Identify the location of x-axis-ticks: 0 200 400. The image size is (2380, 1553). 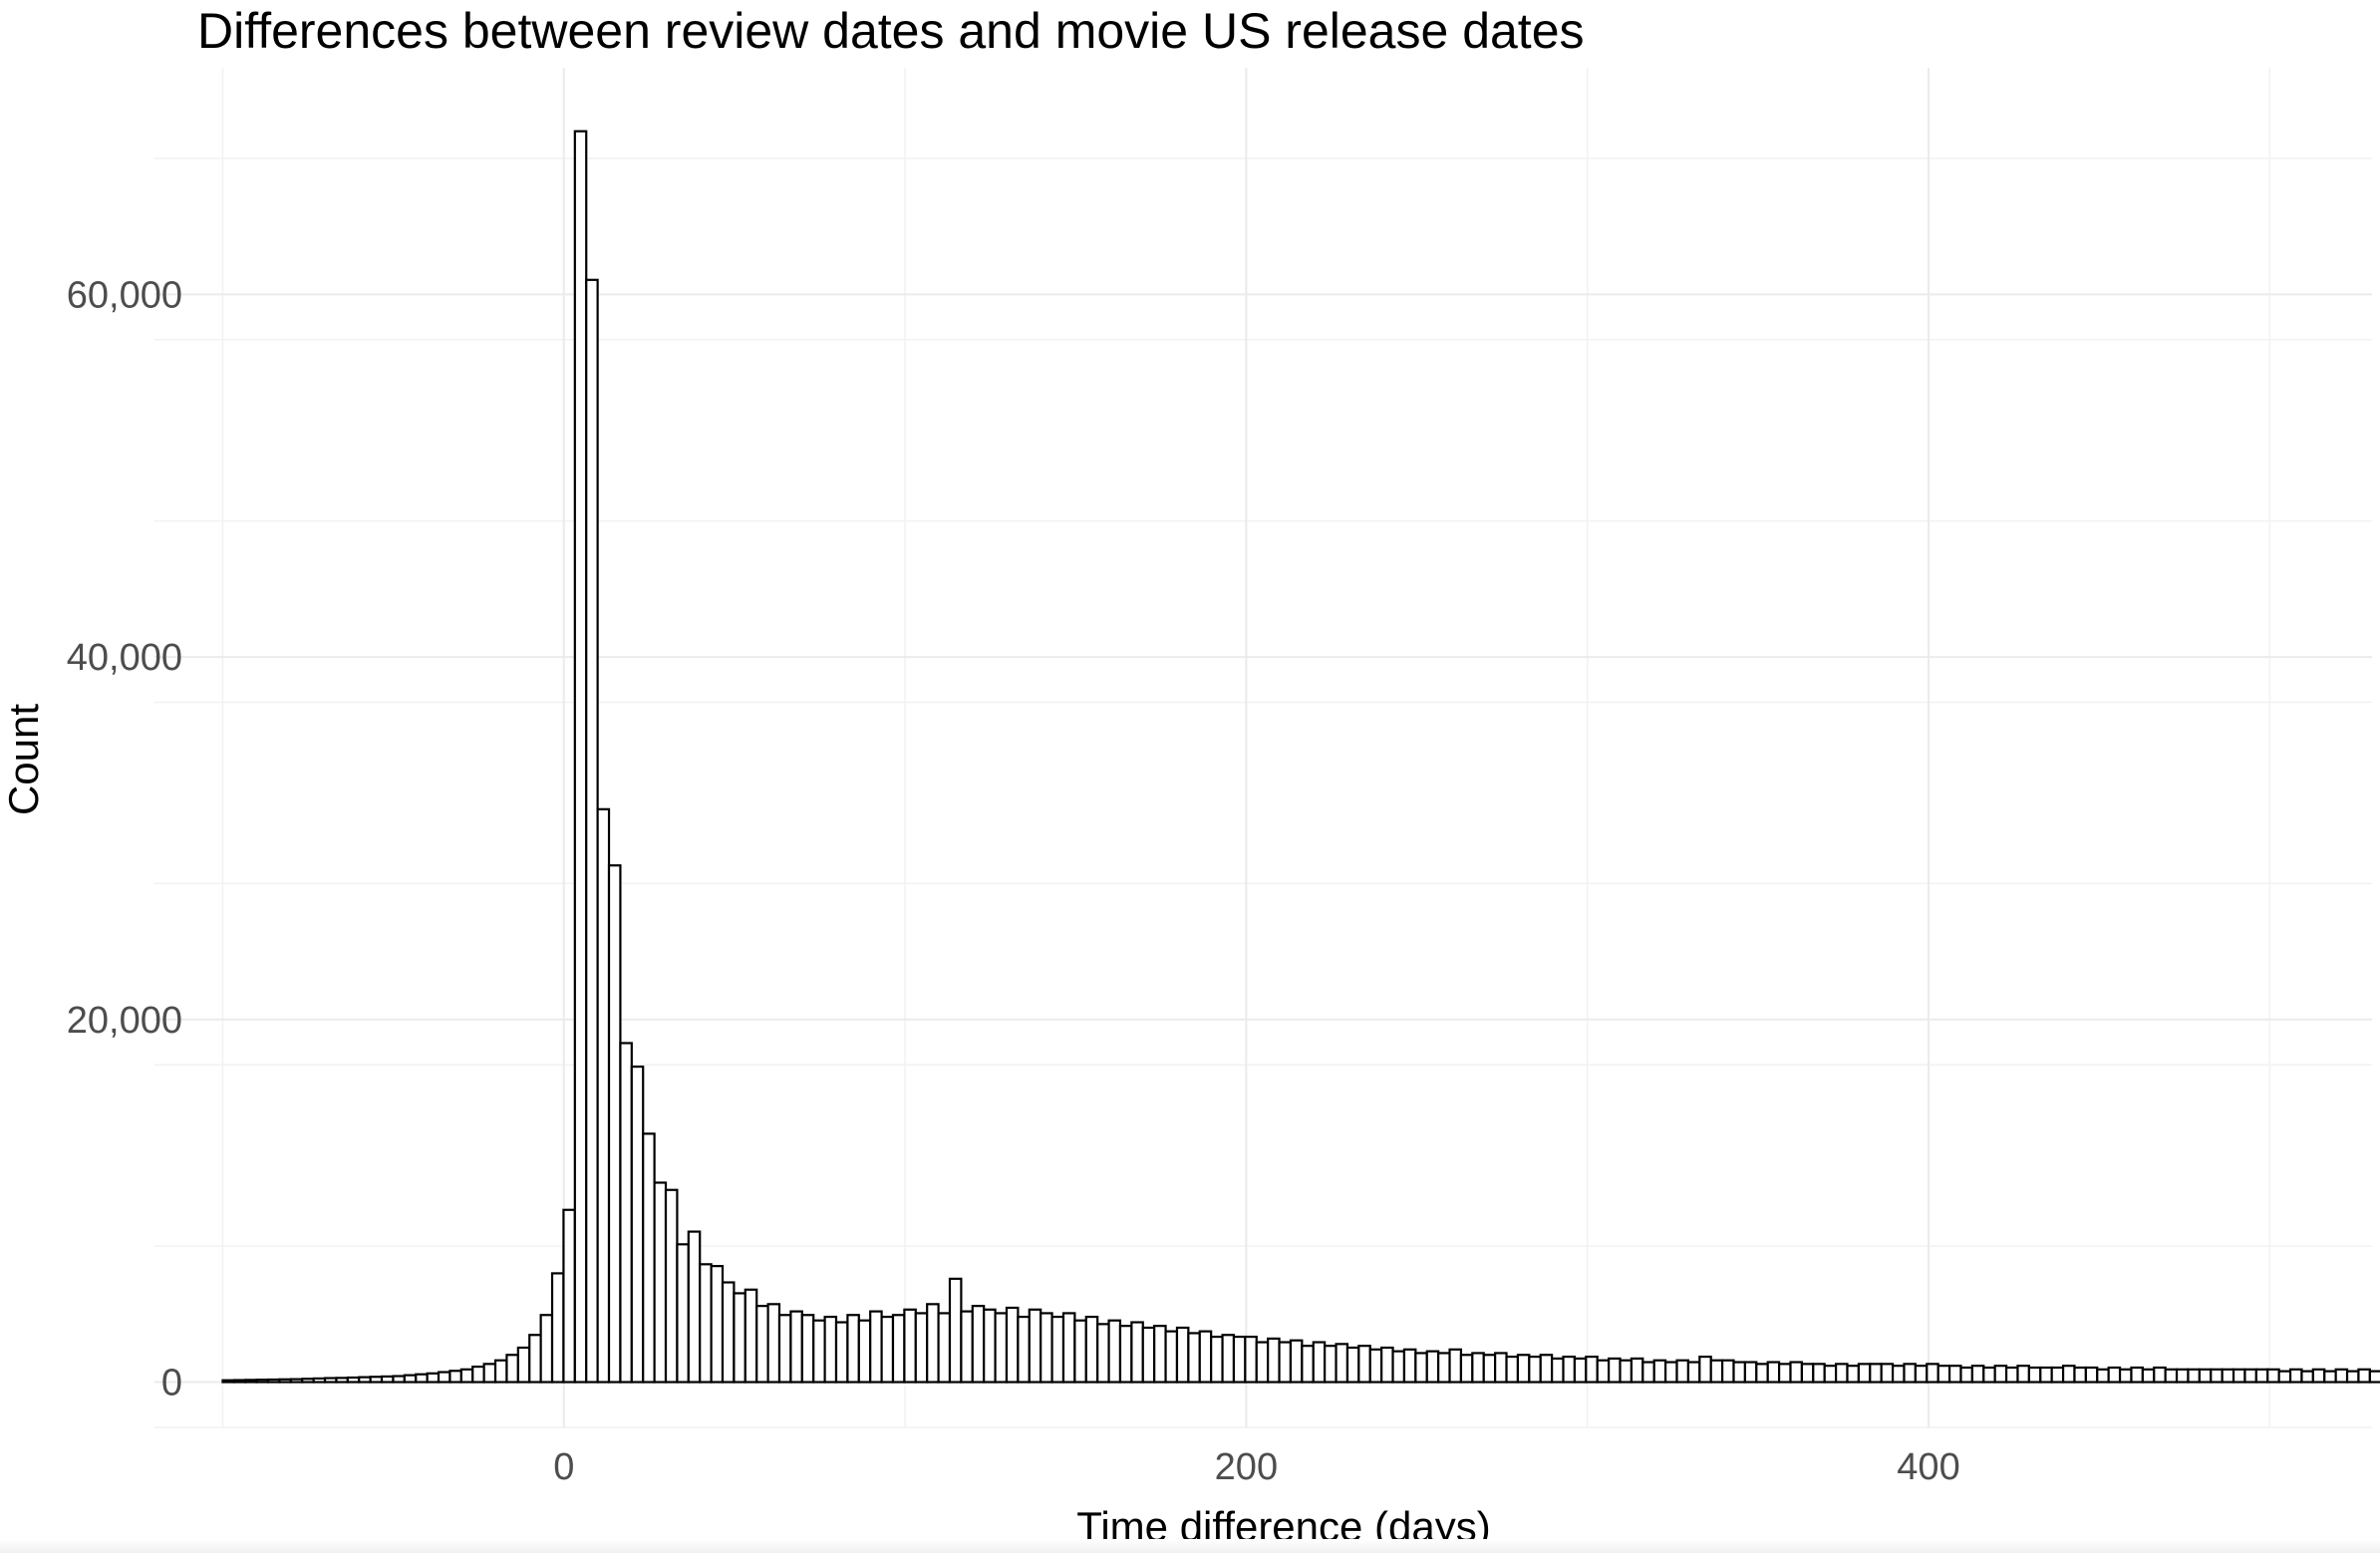
(1256, 1467).